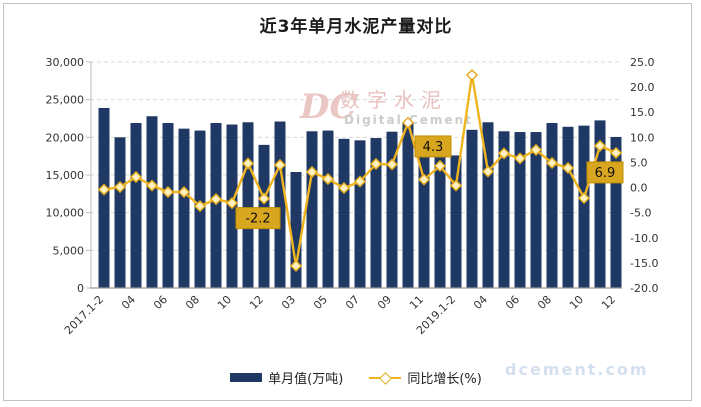  What do you see at coordinates (356, 27) in the screenshot?
I see `chart-title: 近3年单月水泥产量对比` at bounding box center [356, 27].